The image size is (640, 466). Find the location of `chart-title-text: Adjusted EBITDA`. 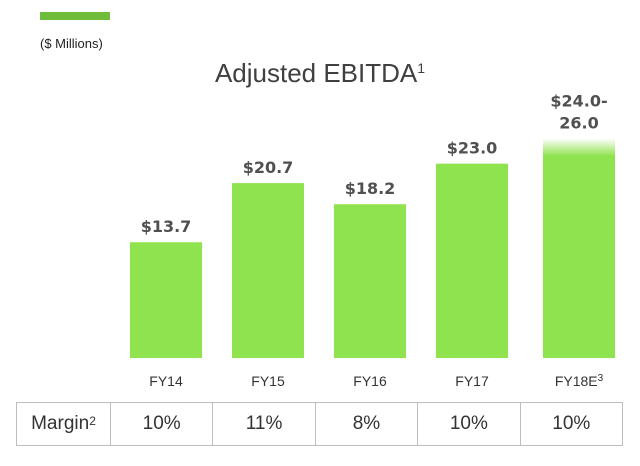

chart-title-text: Adjusted EBITDA is located at coordinates (316, 73).